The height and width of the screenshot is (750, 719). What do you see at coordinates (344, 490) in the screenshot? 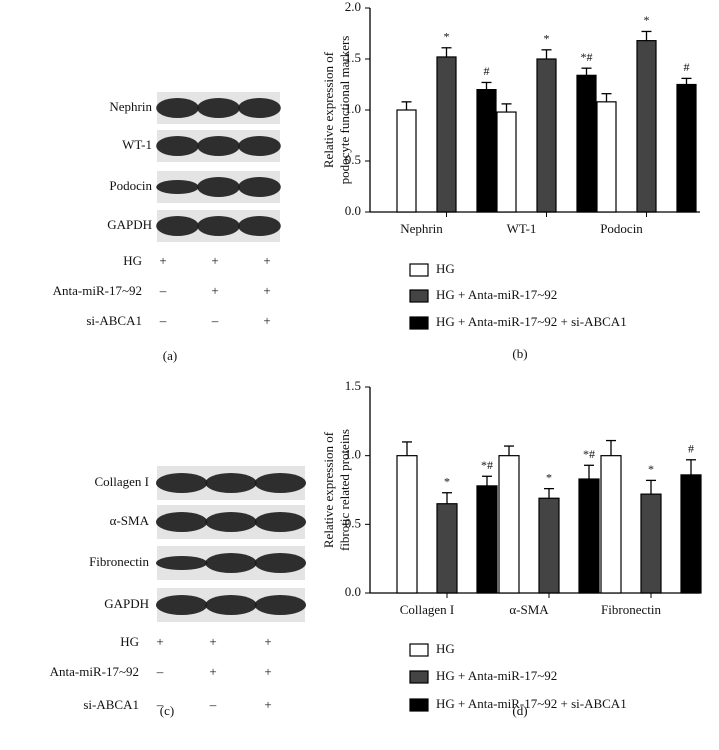
I see `y-axis-label: fibrotic related proteins` at bounding box center [344, 490].